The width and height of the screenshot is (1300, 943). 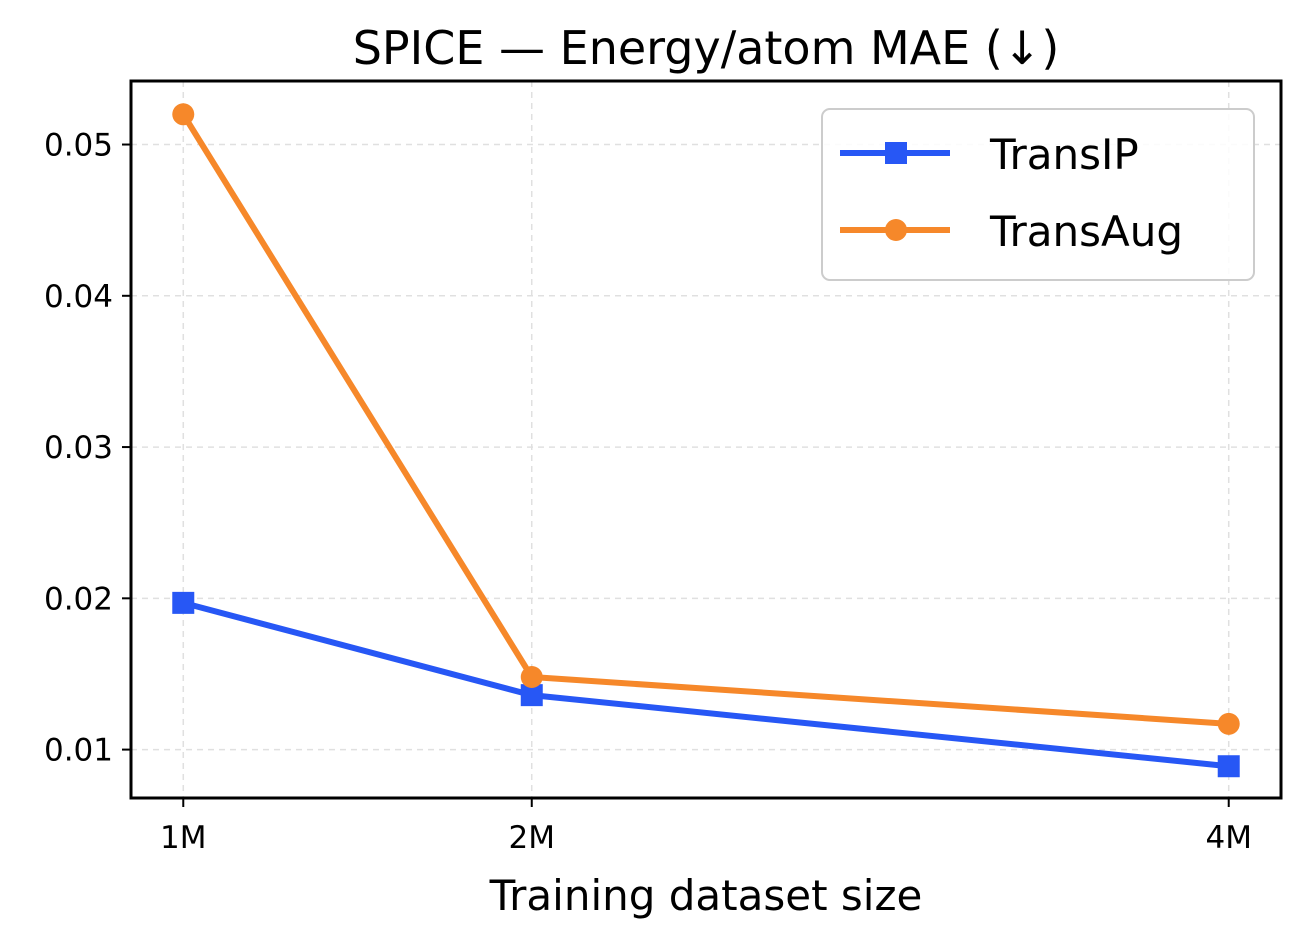 I want to click on series-line-transip, so click(x=706, y=684).